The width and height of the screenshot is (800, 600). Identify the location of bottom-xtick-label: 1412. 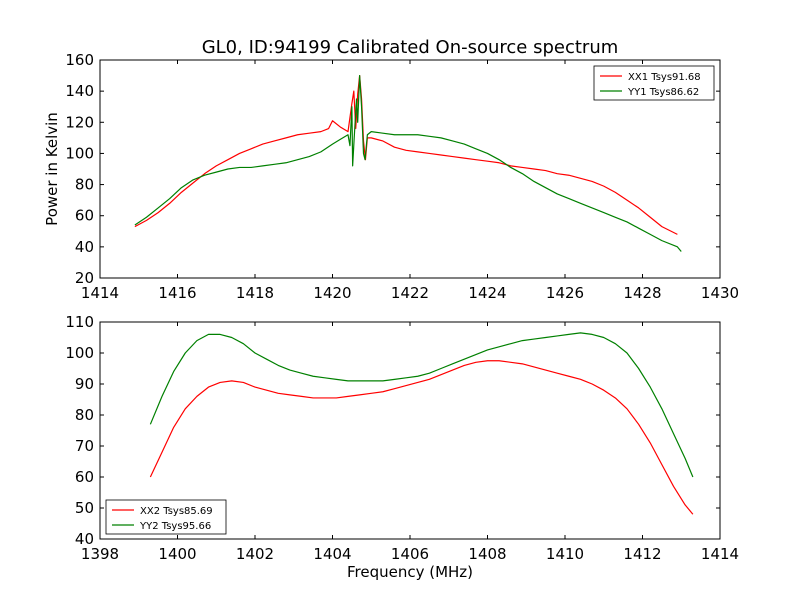
(642, 554).